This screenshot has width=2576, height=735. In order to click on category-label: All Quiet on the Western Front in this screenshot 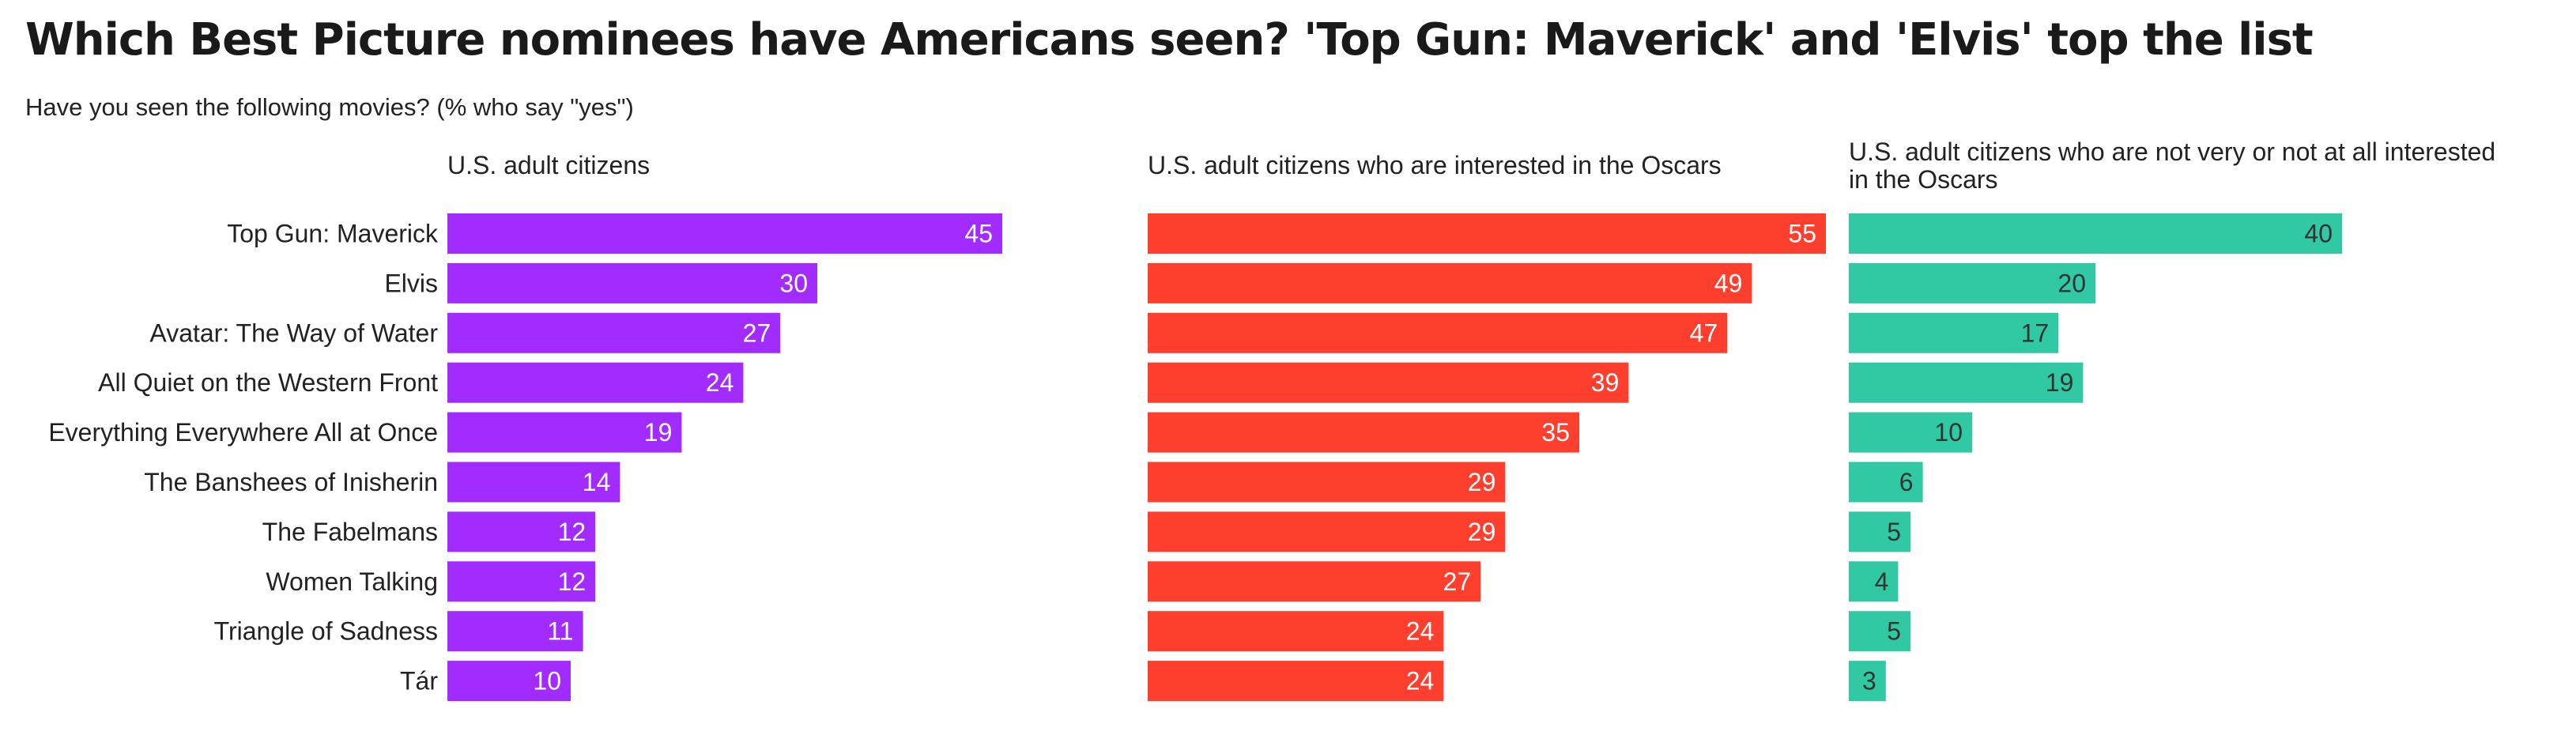, I will do `click(268, 382)`.